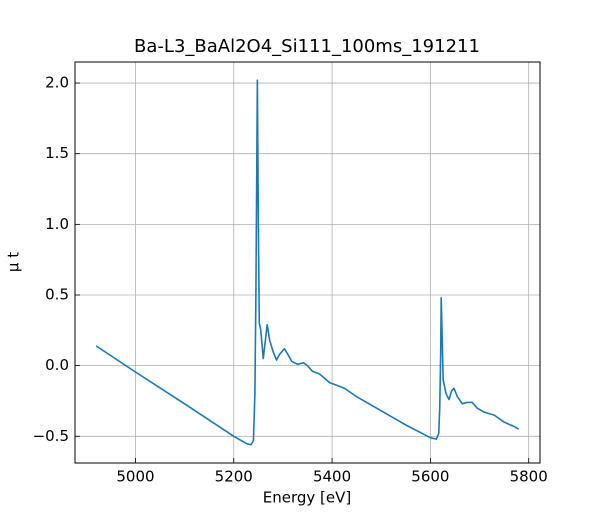  I want to click on x-tick-label: 5600, so click(430, 477).